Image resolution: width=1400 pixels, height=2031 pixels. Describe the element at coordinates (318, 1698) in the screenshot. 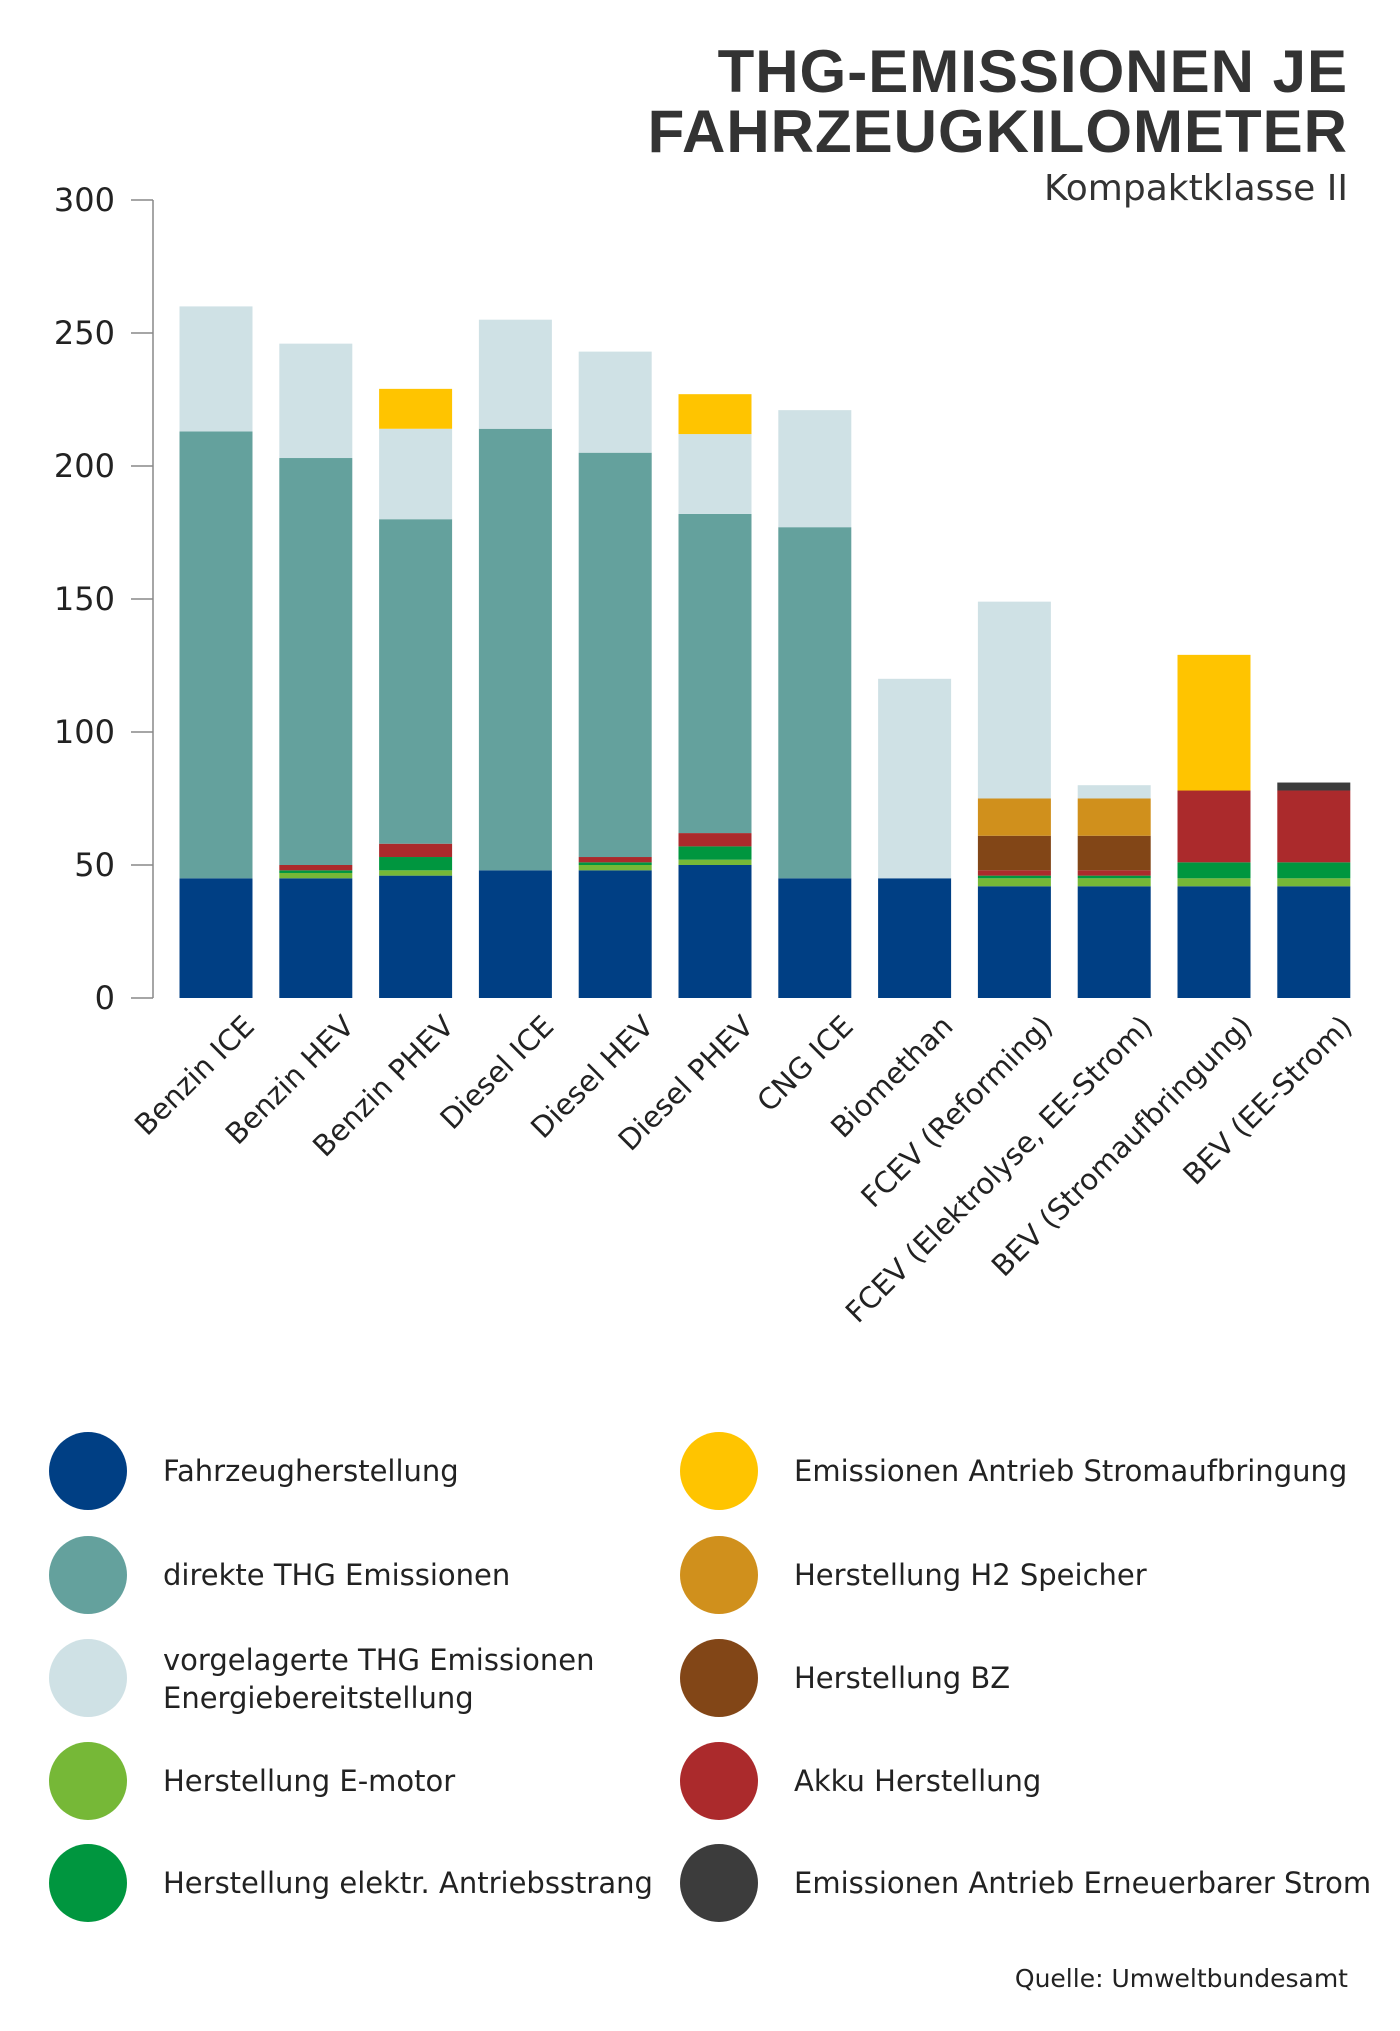

I see `legend-label: Energiebereitstellung` at that location.